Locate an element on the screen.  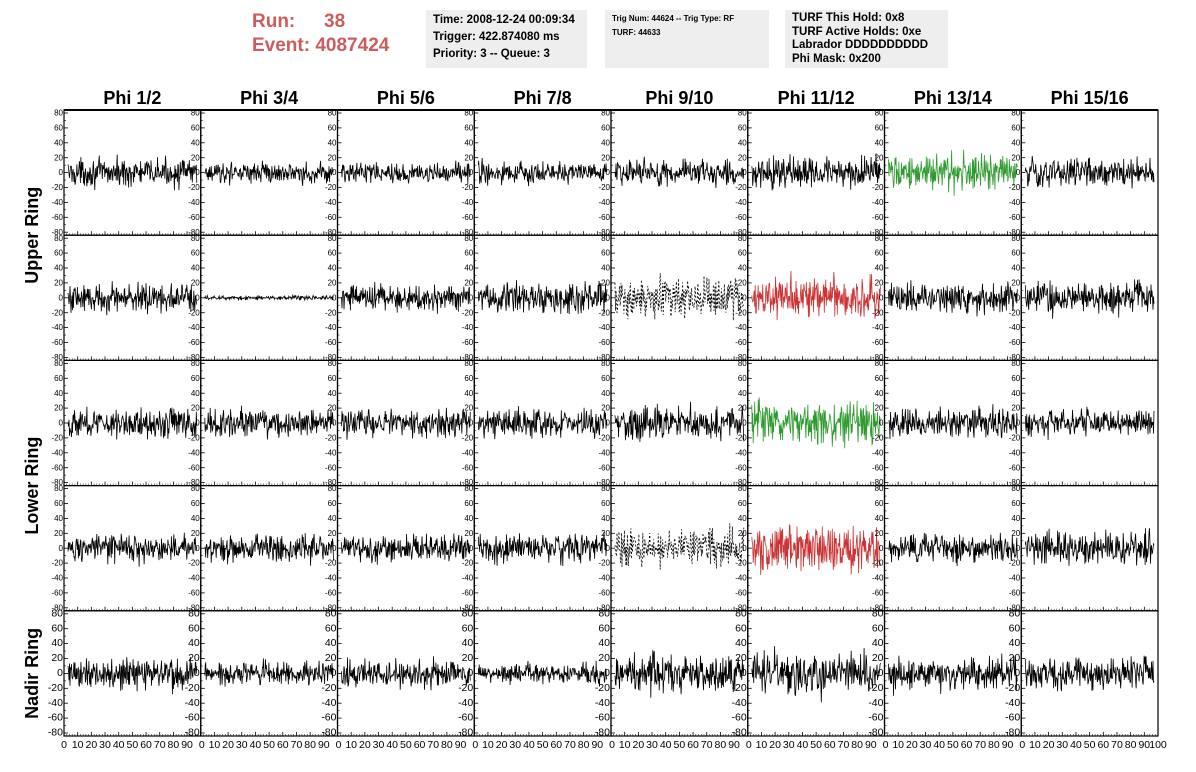
x-tick-label: 30 is located at coordinates (379, 745).